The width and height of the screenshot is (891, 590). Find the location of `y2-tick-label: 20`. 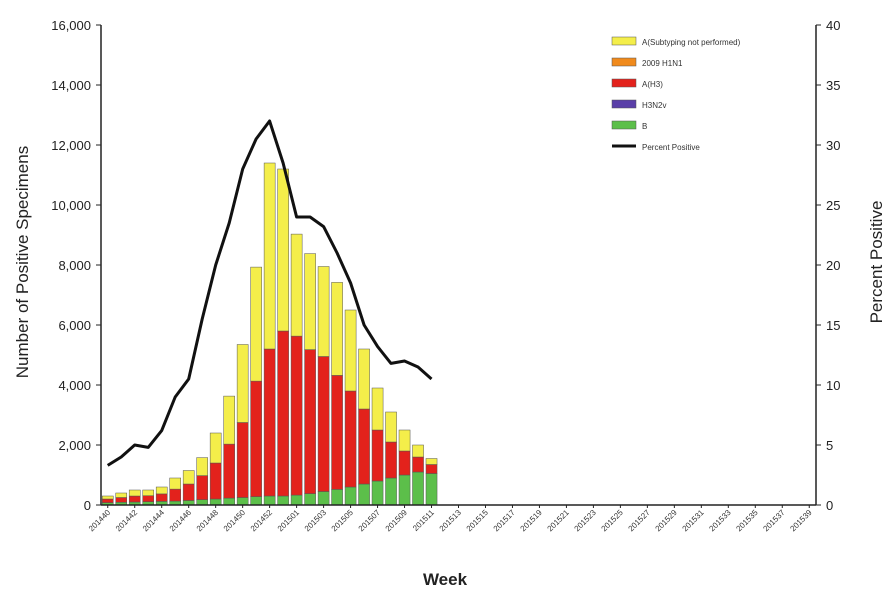

y2-tick-label: 20 is located at coordinates (833, 265).